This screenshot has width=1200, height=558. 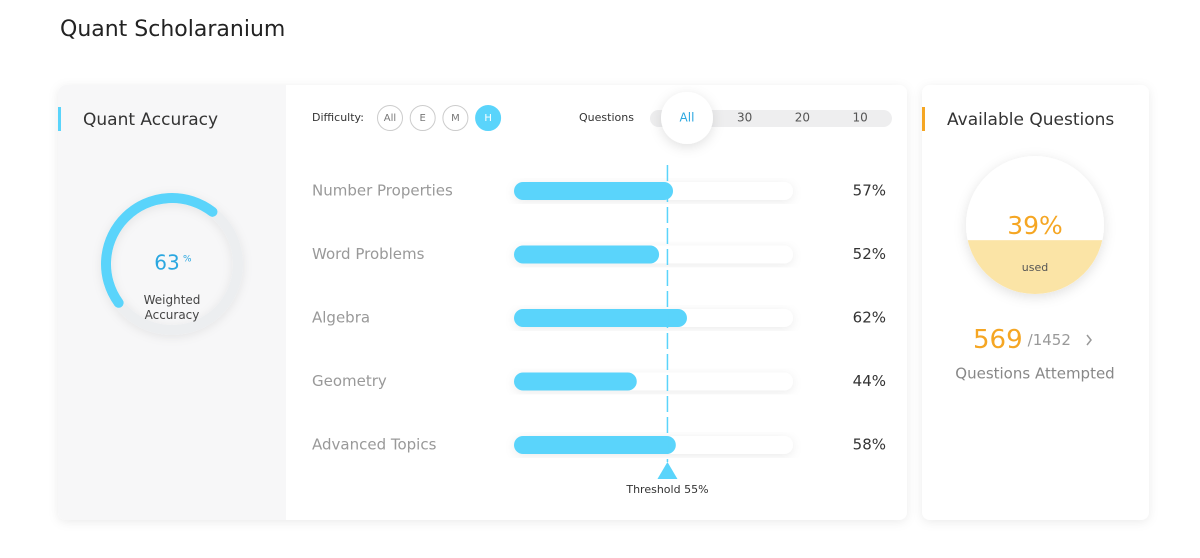 I want to click on difficulty-option-label: All, so click(x=390, y=118).